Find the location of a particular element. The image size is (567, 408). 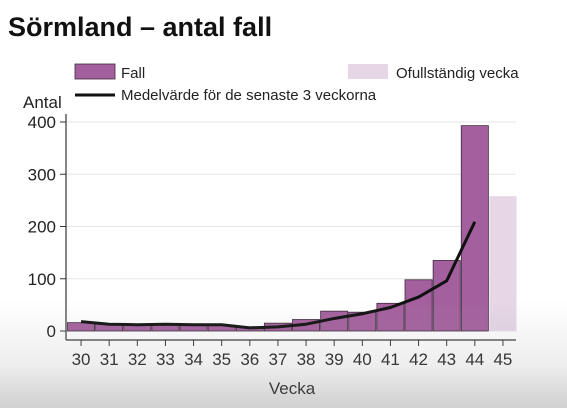

x-axis-label: Vecka is located at coordinates (292, 388).